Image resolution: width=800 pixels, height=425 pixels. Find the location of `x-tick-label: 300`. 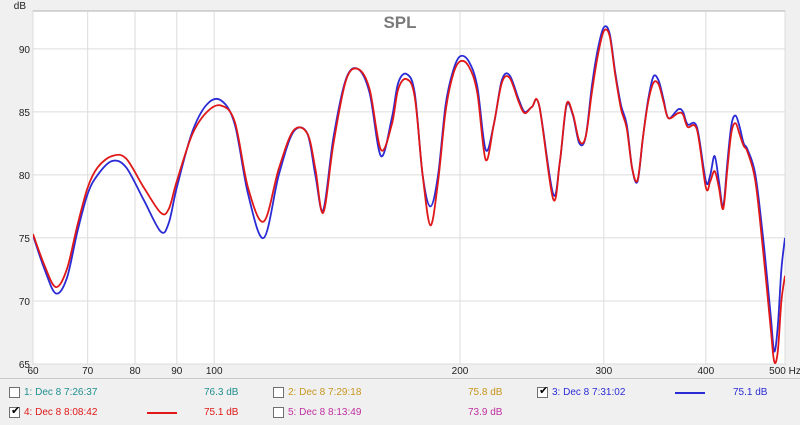

x-tick-label: 300 is located at coordinates (603, 371).